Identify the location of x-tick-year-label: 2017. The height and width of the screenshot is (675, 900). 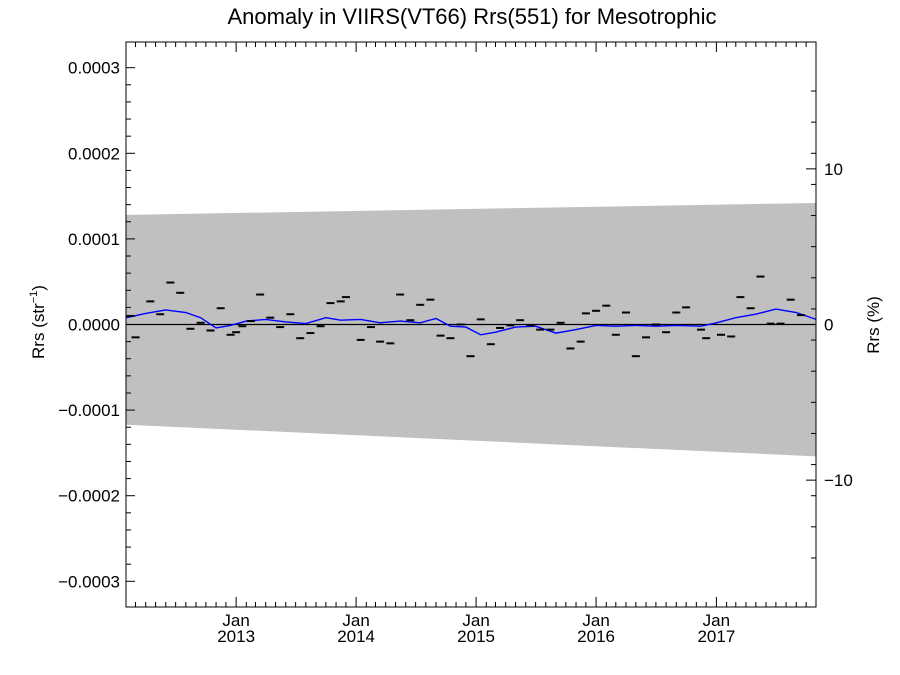
(716, 636).